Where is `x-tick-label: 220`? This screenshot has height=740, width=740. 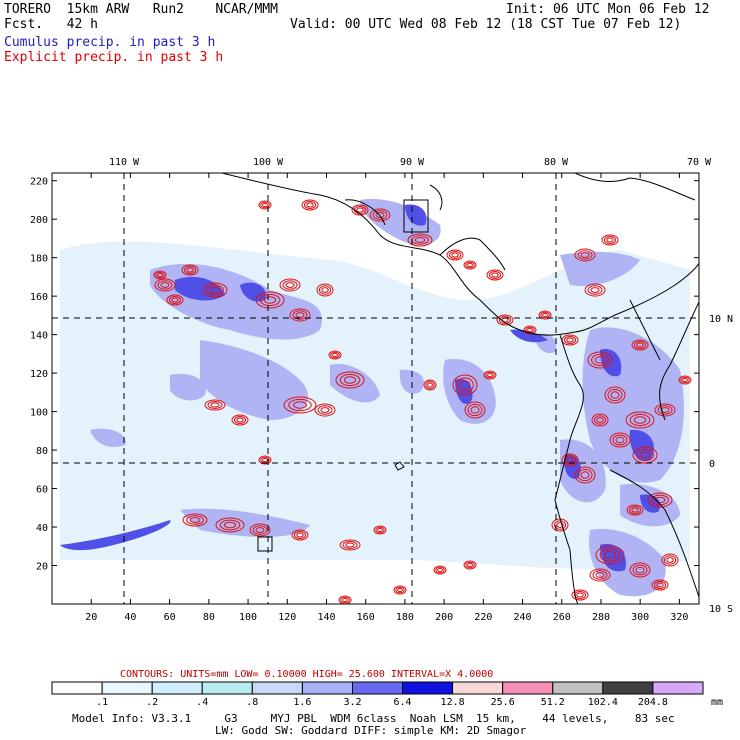 x-tick-label: 220 is located at coordinates (483, 617).